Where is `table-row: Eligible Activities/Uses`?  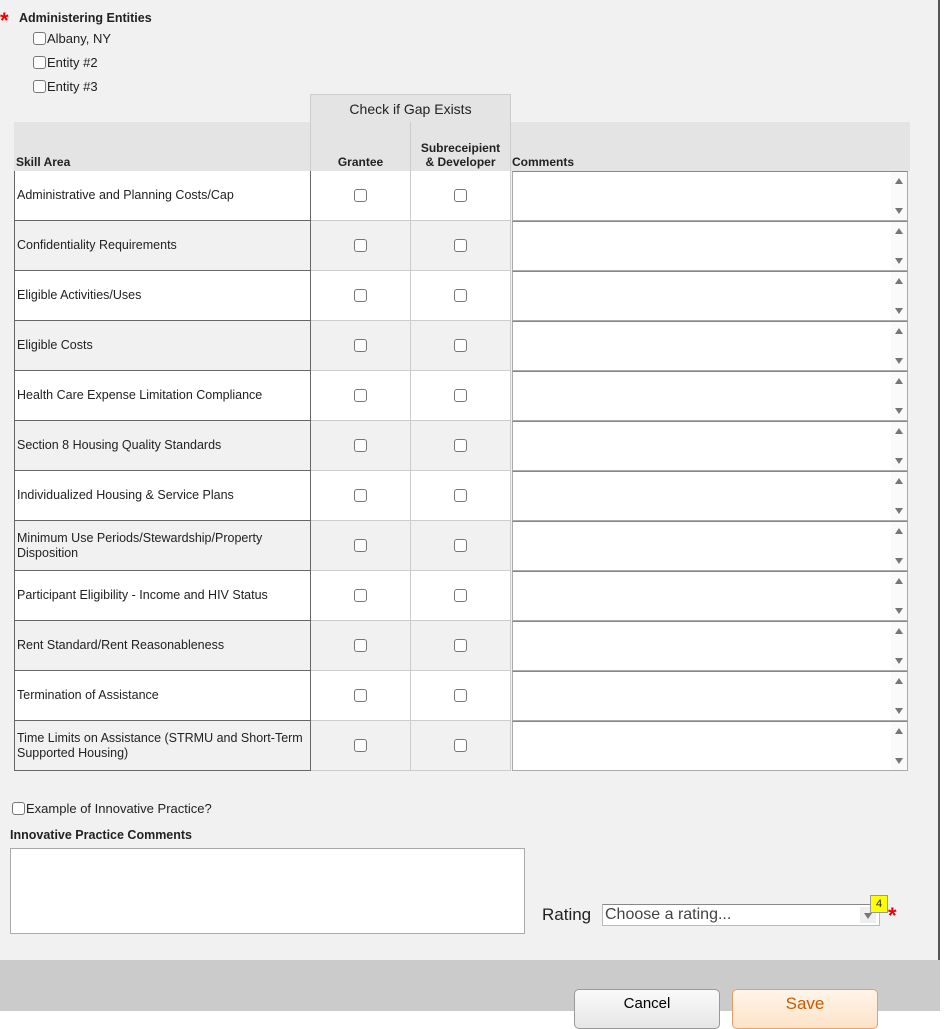 table-row: Eligible Activities/Uses is located at coordinates (462, 296).